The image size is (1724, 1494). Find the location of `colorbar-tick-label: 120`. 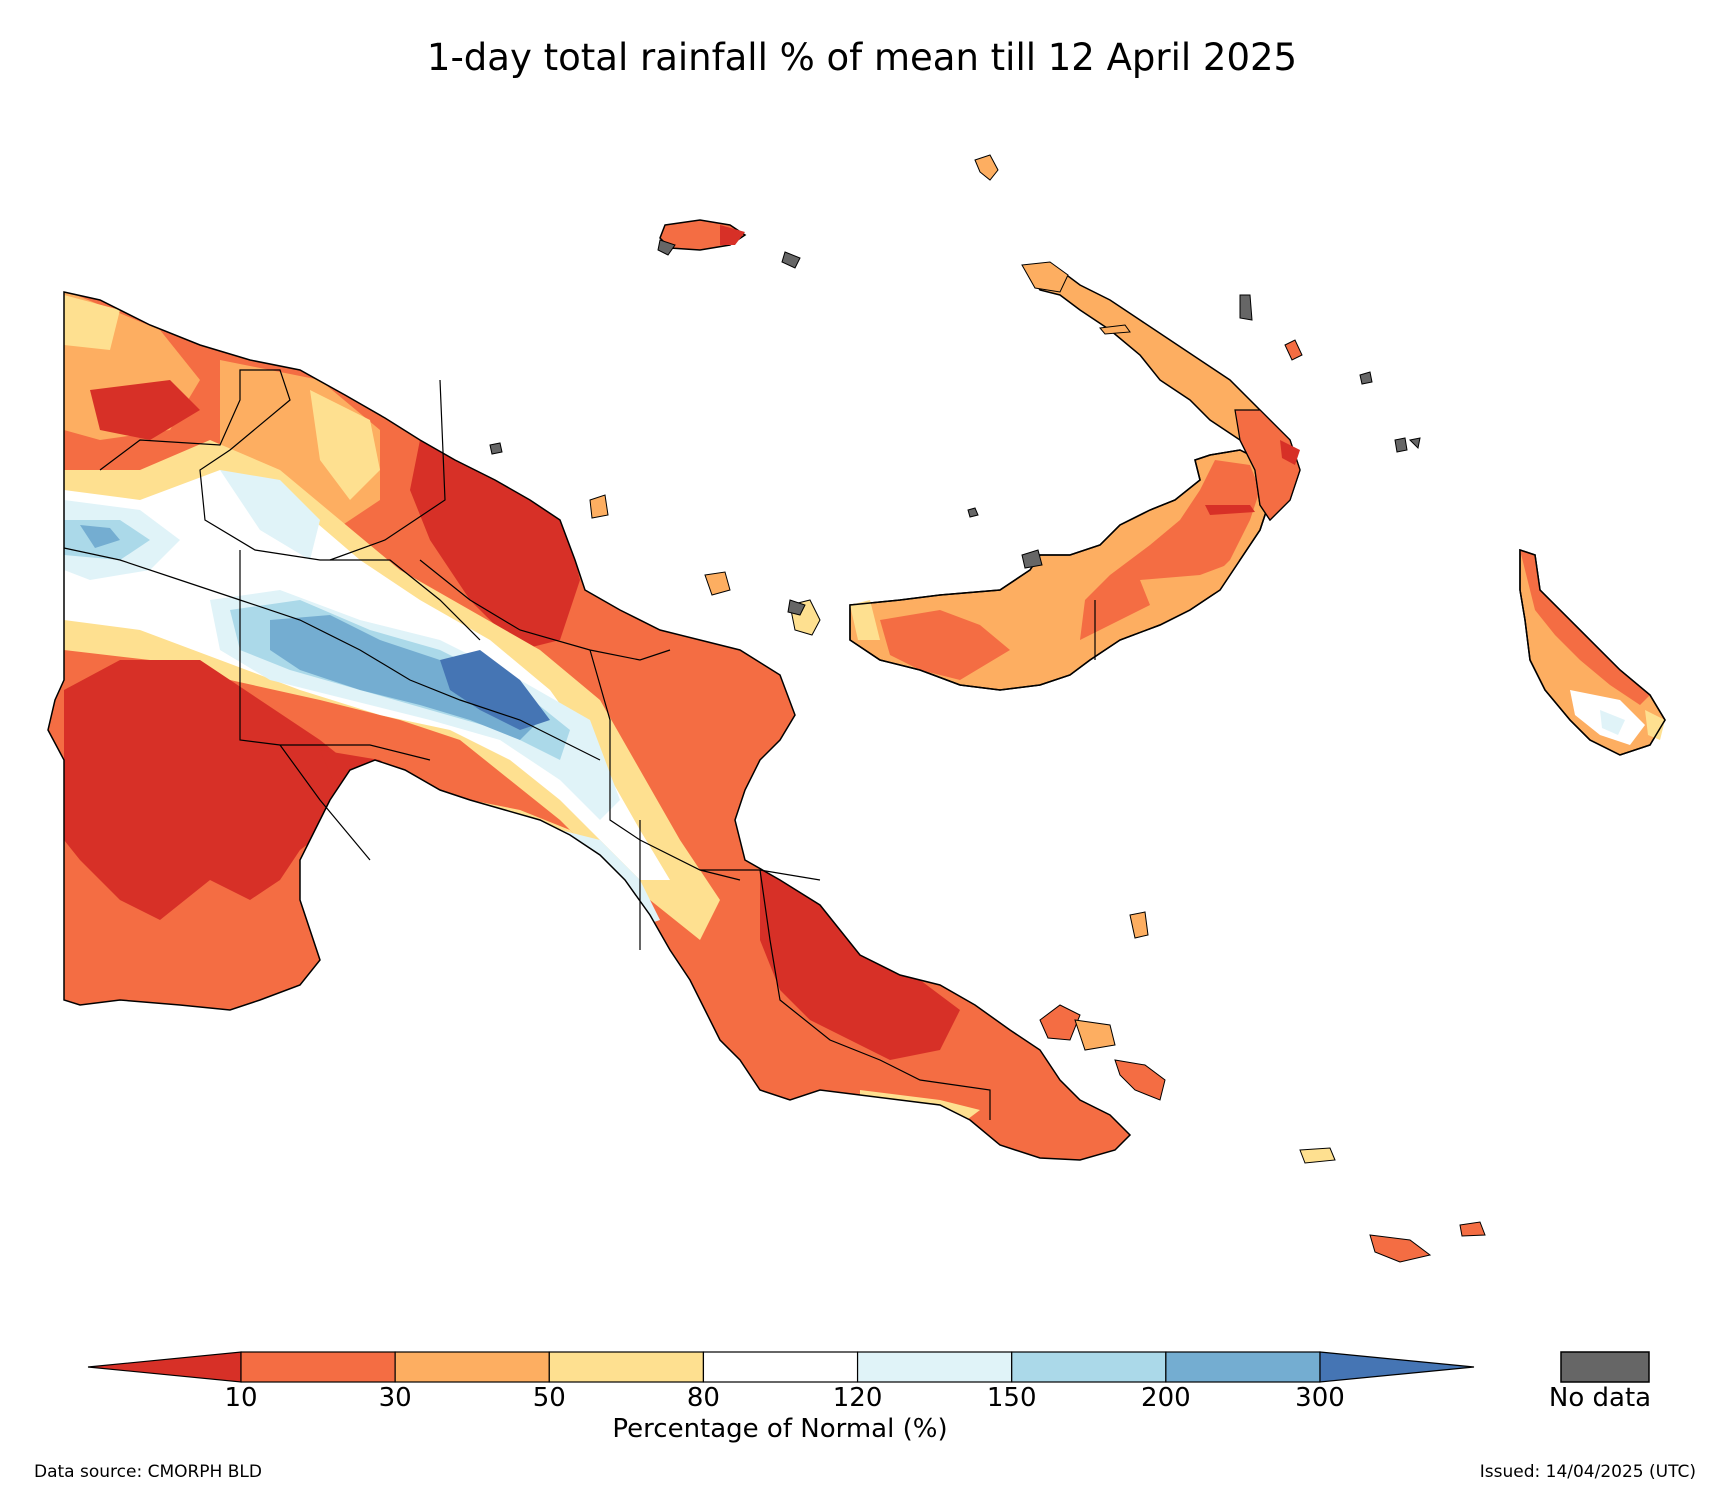

colorbar-tick-label: 120 is located at coordinates (857, 1398).